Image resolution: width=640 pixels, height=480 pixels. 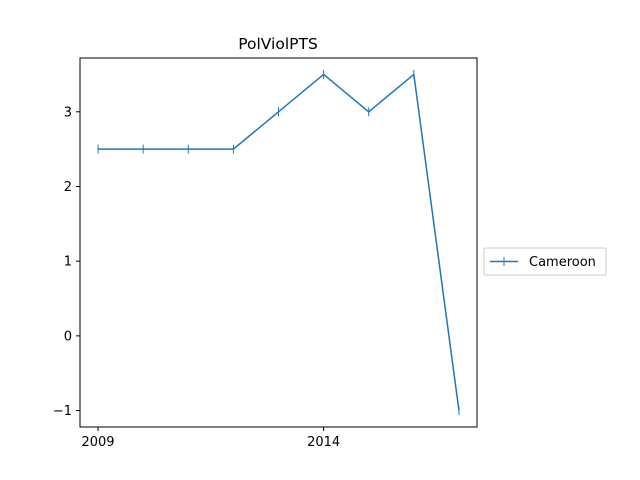 What do you see at coordinates (278, 44) in the screenshot?
I see `chart-title: PolViolPTS` at bounding box center [278, 44].